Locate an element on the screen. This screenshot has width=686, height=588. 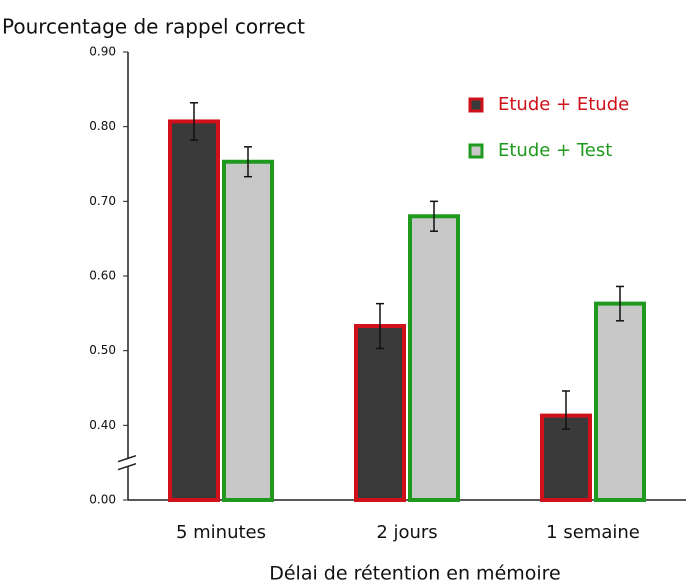
legend-label: Etude + Test is located at coordinates (555, 150).